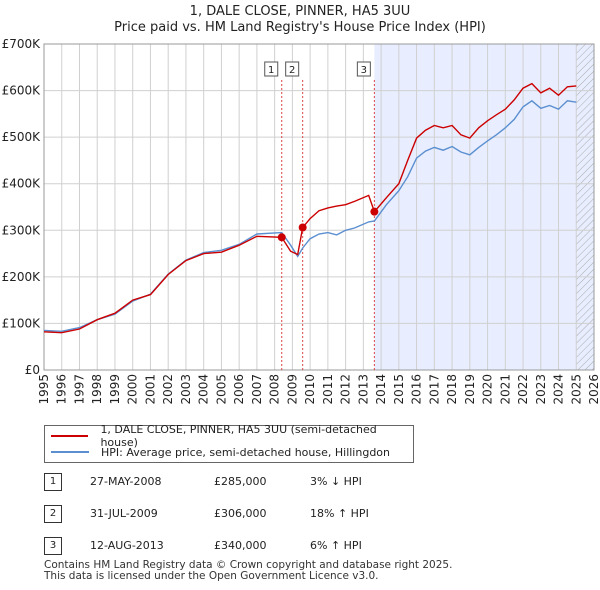 Image resolution: width=600 pixels, height=590 pixels. I want to click on sale-hpi-diff: 3% ↓ HPI, so click(336, 481).